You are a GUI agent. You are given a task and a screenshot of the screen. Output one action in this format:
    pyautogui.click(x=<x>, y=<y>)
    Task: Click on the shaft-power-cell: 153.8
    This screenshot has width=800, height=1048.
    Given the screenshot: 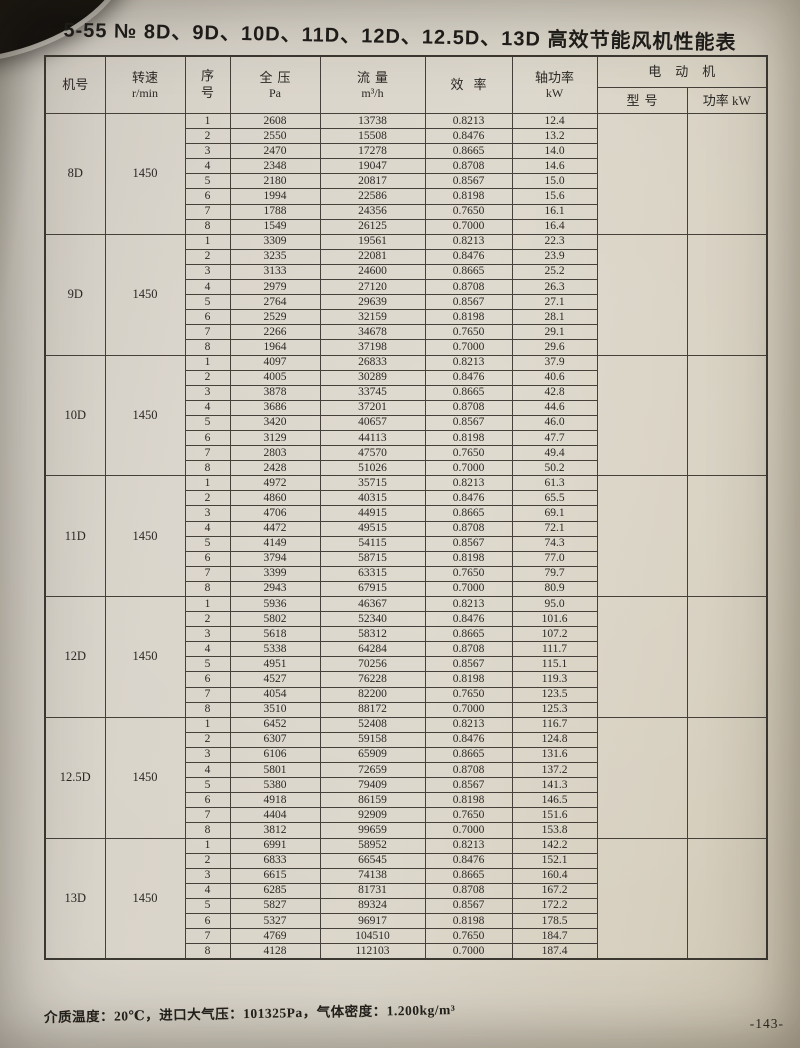 What is the action you would take?
    pyautogui.click(x=554, y=830)
    